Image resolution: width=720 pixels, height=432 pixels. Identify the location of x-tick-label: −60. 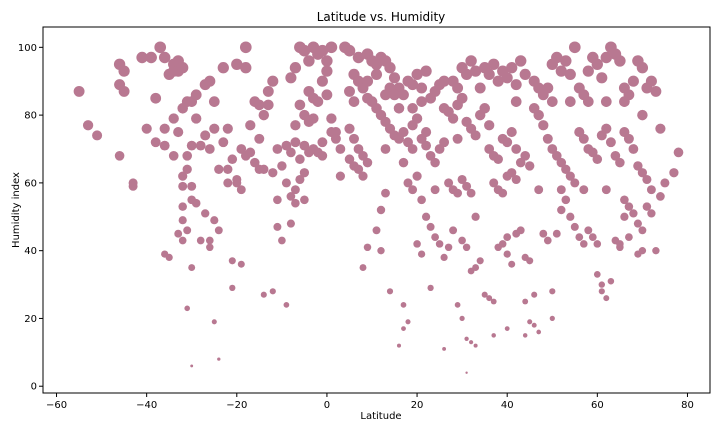
(56, 405).